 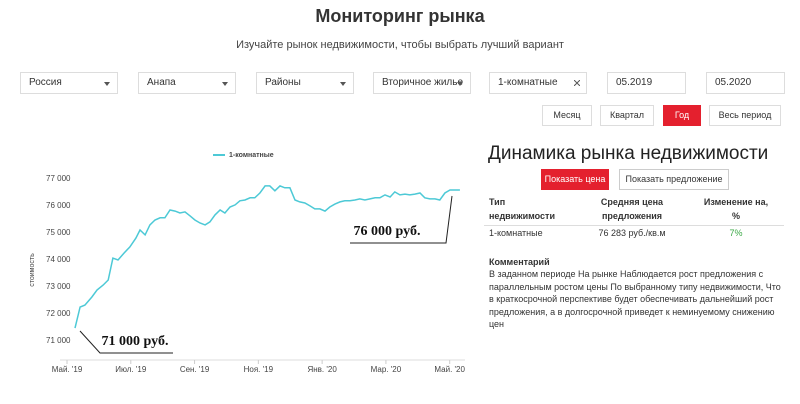 I want to click on date-to: 05.2020, so click(x=745, y=83).